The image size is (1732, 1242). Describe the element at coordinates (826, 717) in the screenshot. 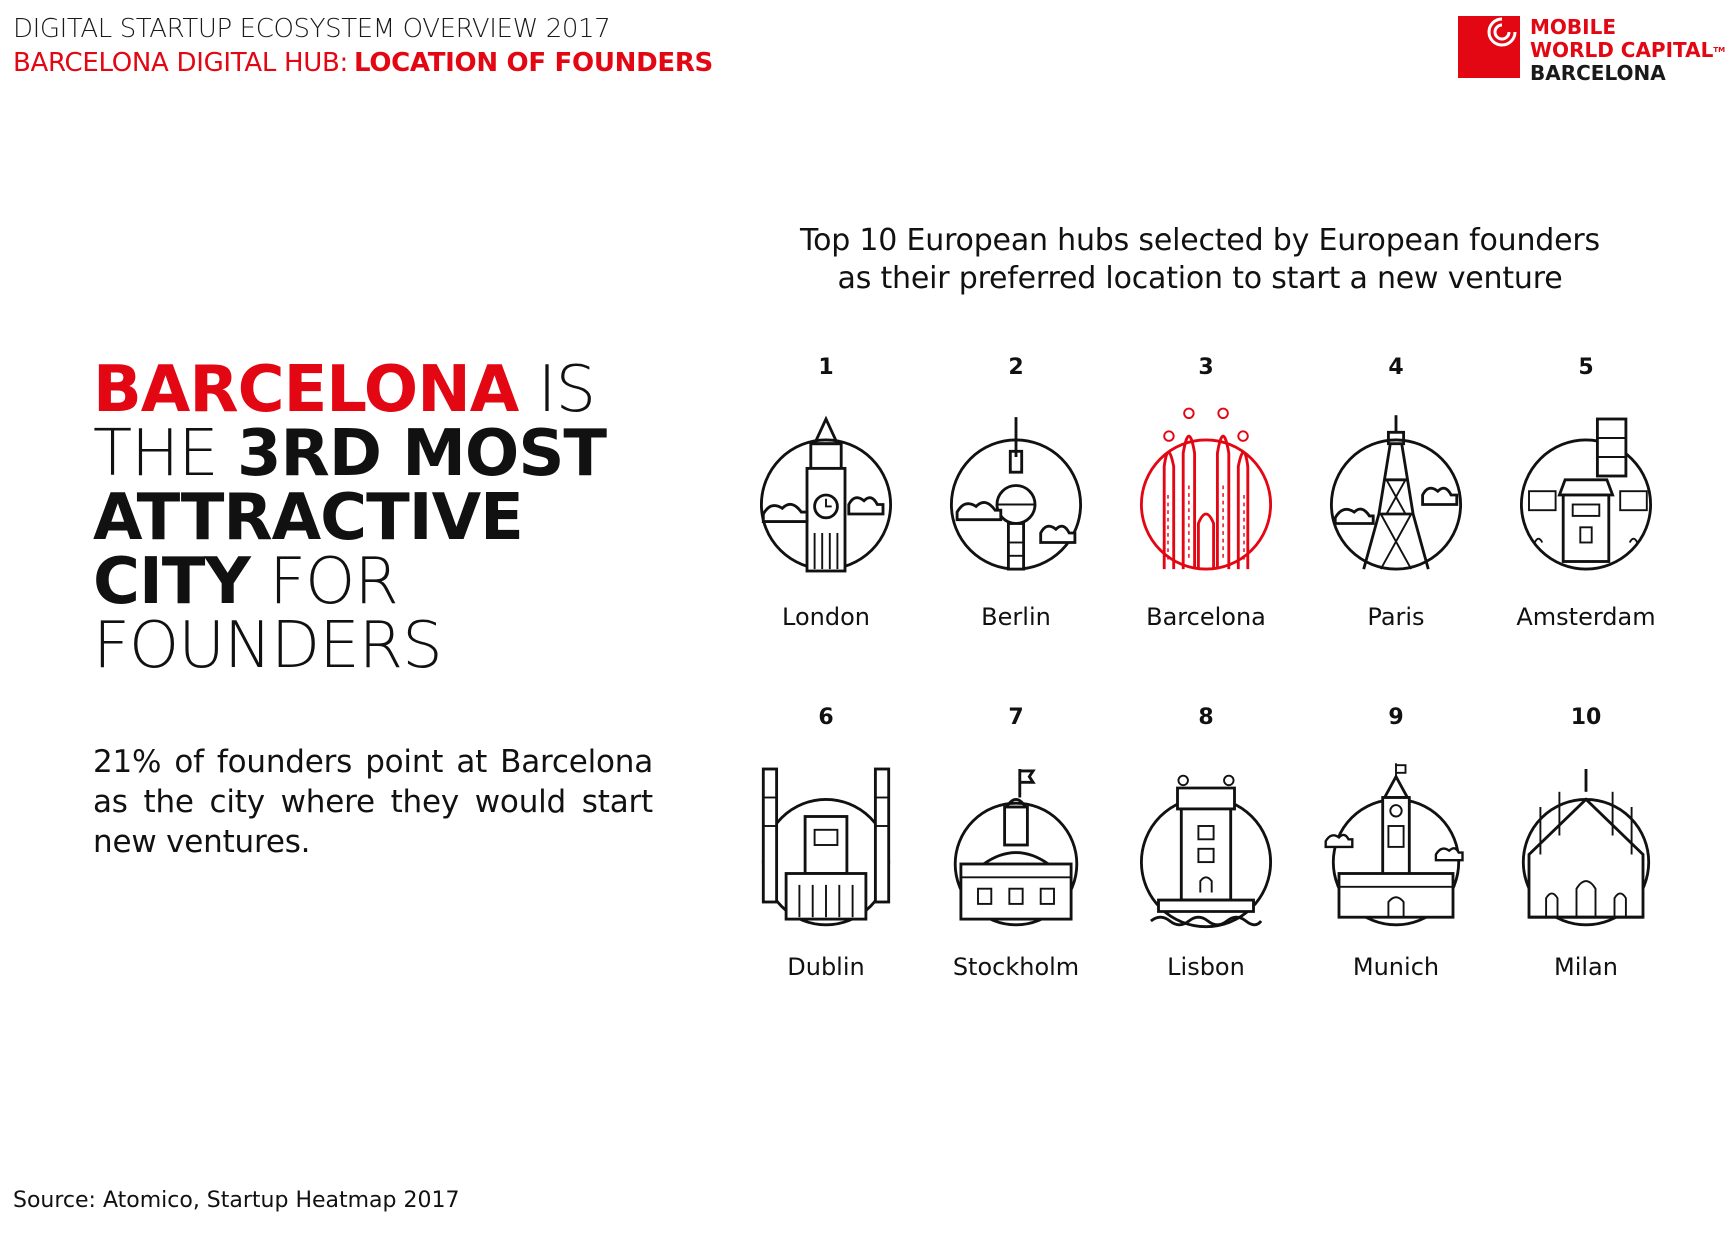

I see `city-rank: 6` at that location.